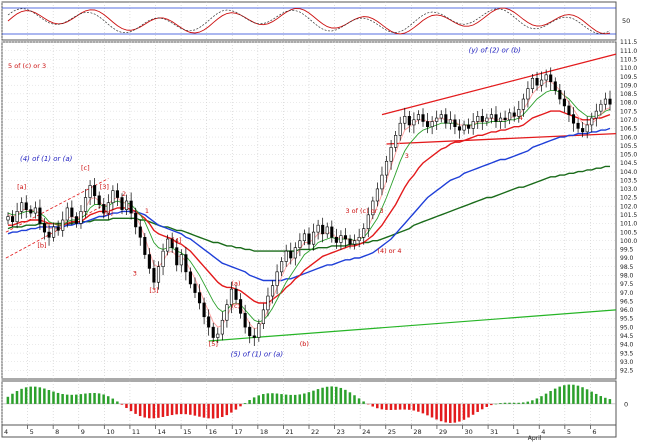  What do you see at coordinates (628, 77) in the screenshot?
I see `price-tick-label: 109.5` at bounding box center [628, 77].